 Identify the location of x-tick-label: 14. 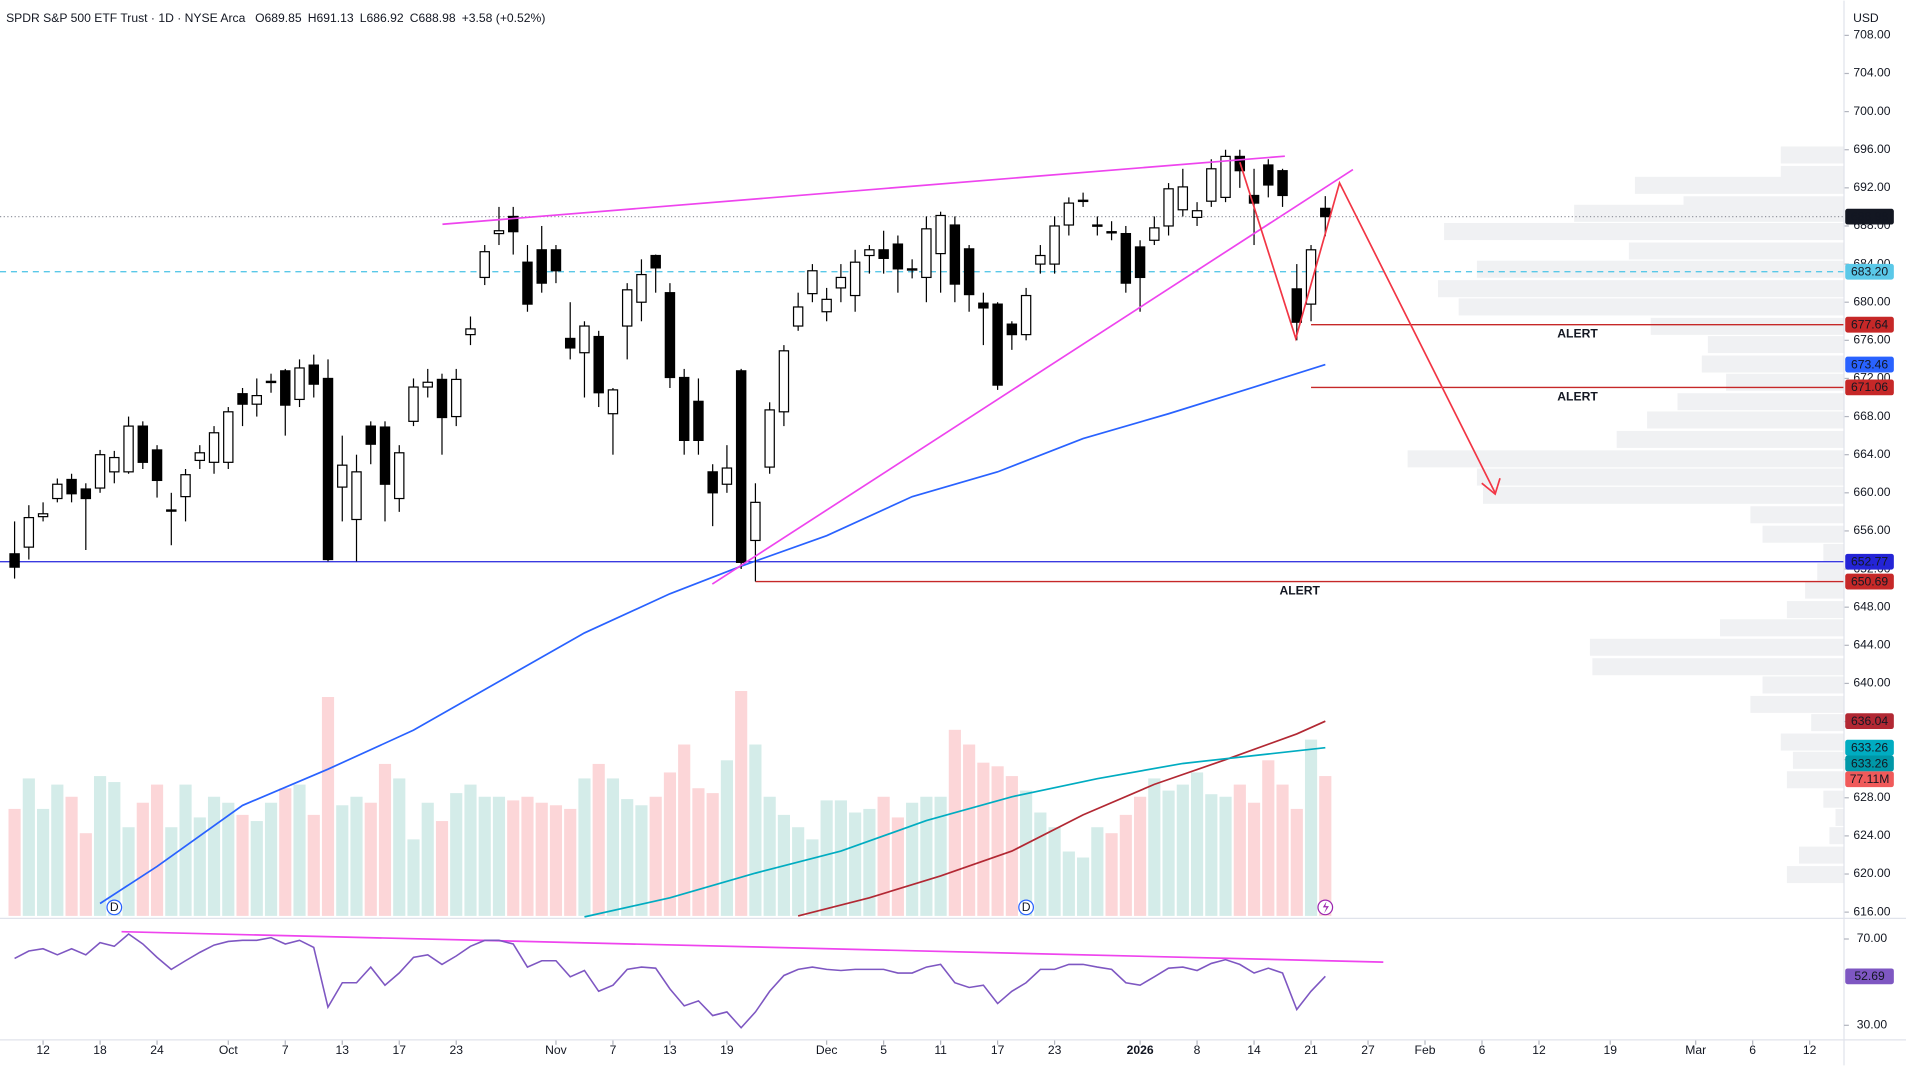
(1254, 1050).